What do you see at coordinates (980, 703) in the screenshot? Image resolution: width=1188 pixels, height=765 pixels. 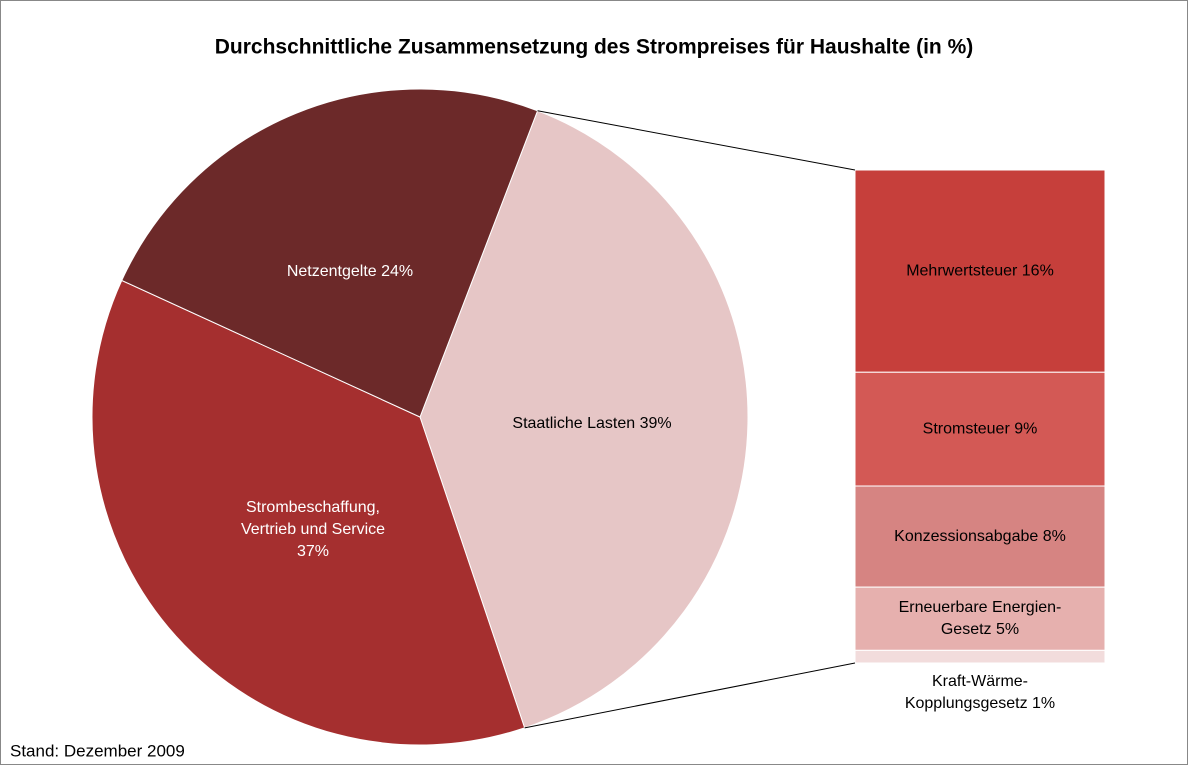 I see `segment-label: Kopplungsgesetz 1%` at bounding box center [980, 703].